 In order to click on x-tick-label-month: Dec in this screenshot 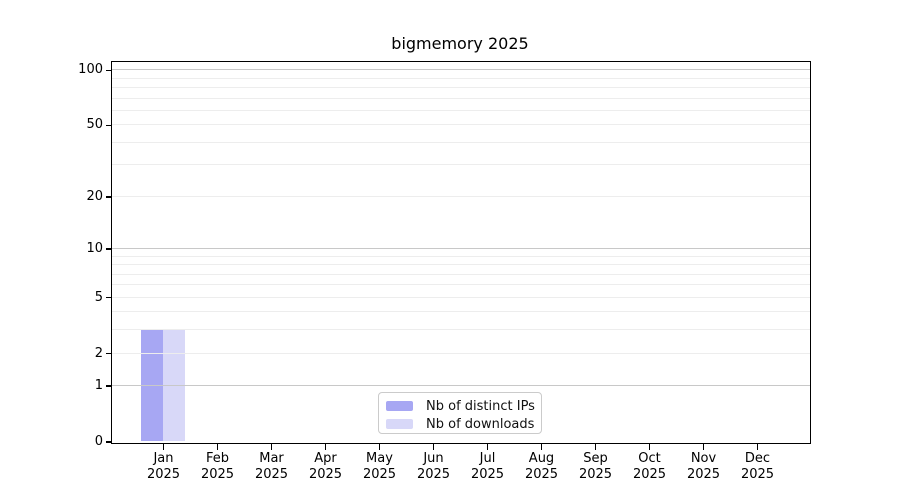, I will do `click(757, 458)`.